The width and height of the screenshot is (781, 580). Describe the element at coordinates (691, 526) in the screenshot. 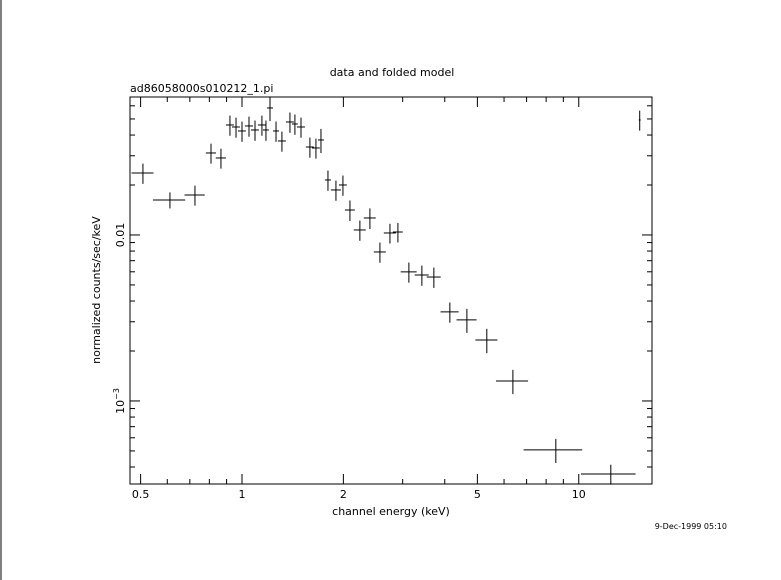

I see `timestamp: 9-Dec-1999 05:10` at that location.